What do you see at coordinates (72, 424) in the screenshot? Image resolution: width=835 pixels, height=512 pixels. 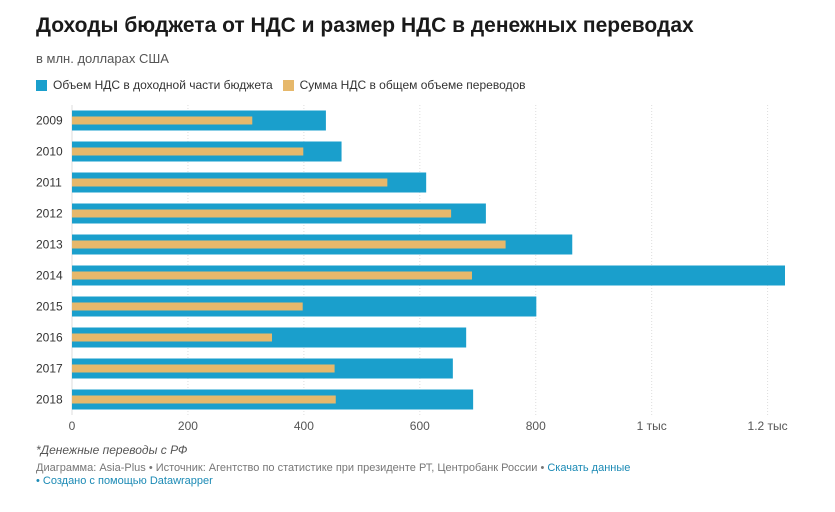 I see `x-tick-label-0: 0` at bounding box center [72, 424].